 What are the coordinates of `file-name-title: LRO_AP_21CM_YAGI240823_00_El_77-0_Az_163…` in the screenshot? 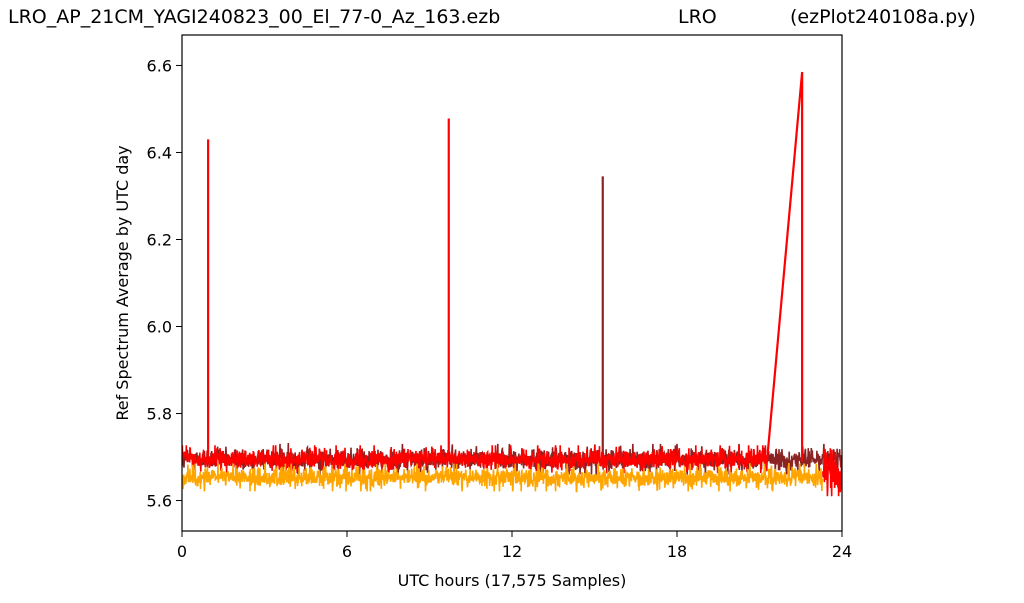 It's located at (254, 17).